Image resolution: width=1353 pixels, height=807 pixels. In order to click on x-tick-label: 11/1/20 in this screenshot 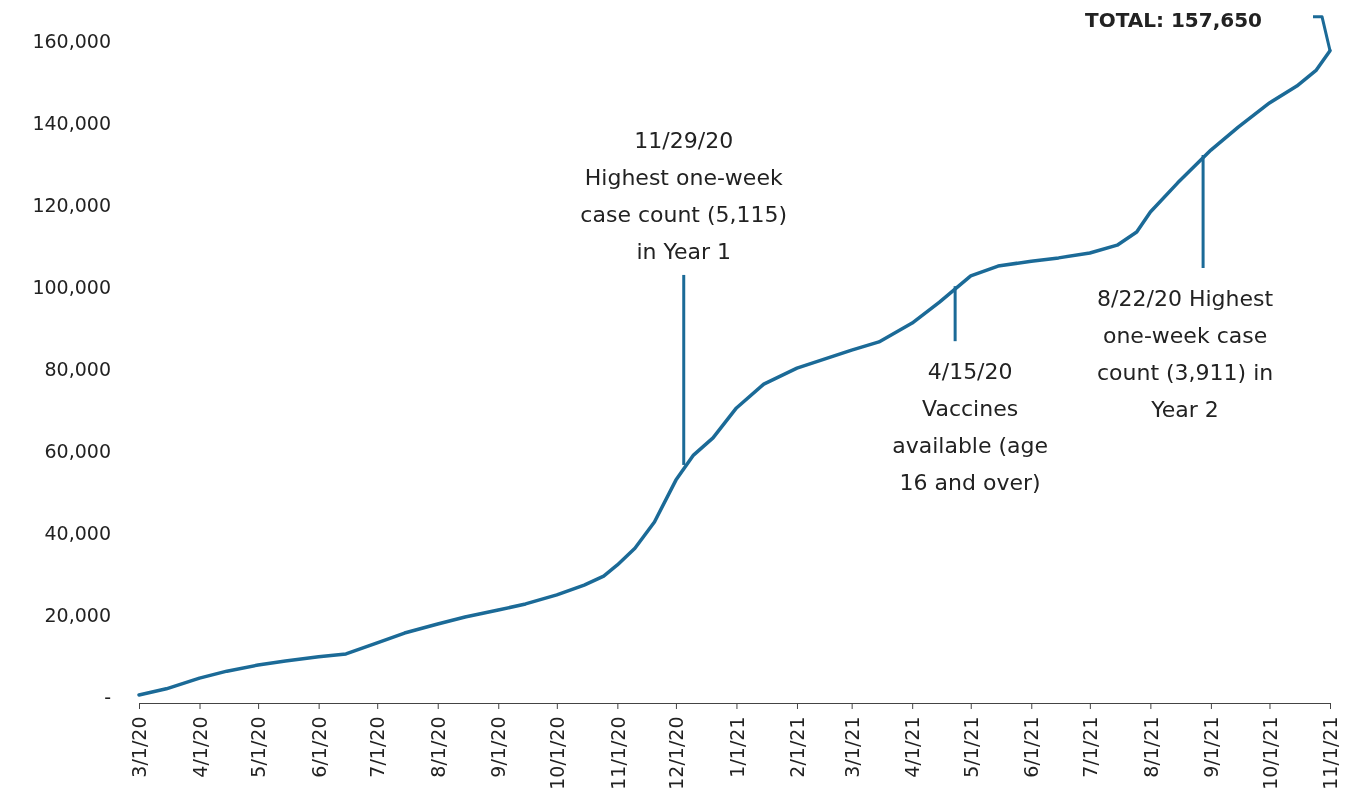, I will do `click(617, 753)`.